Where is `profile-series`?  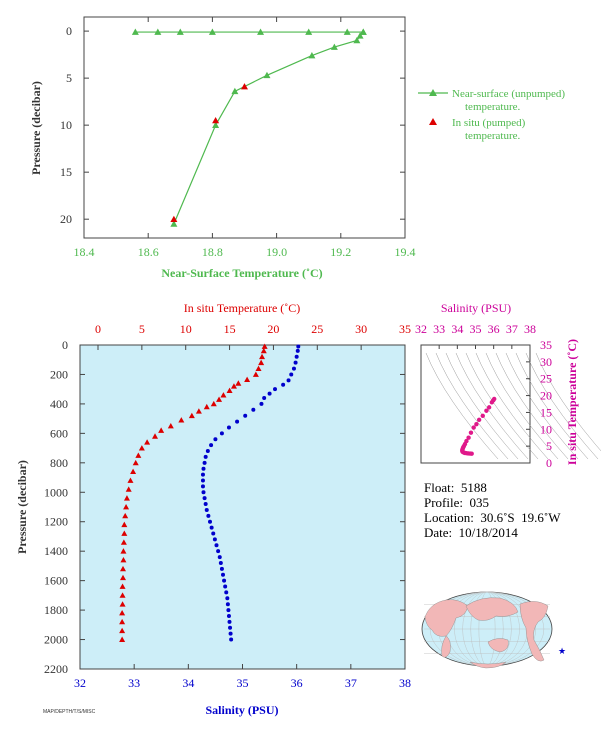 profile-series is located at coordinates (210, 492).